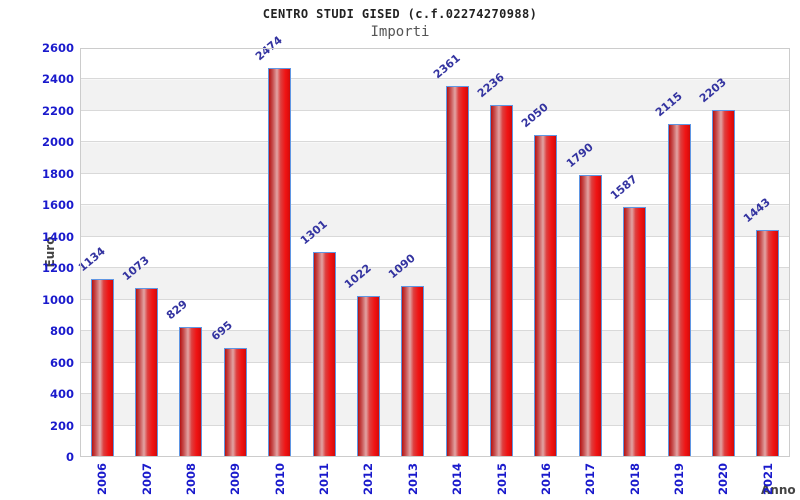 This screenshot has width=800, height=500. What do you see at coordinates (235, 479) in the screenshot?
I see `x-tick-label-2009: 2009` at bounding box center [235, 479].